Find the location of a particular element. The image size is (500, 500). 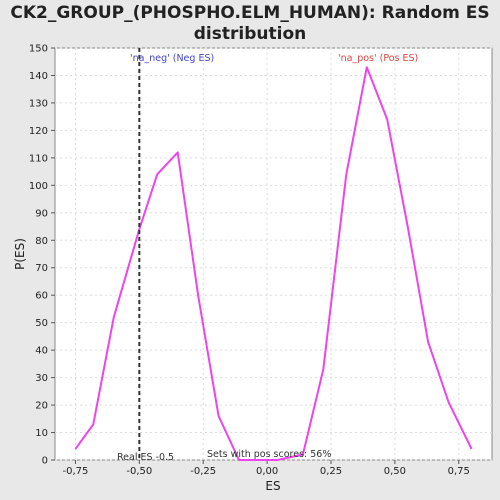

x-tick-label: 0,75 is located at coordinates (459, 471).